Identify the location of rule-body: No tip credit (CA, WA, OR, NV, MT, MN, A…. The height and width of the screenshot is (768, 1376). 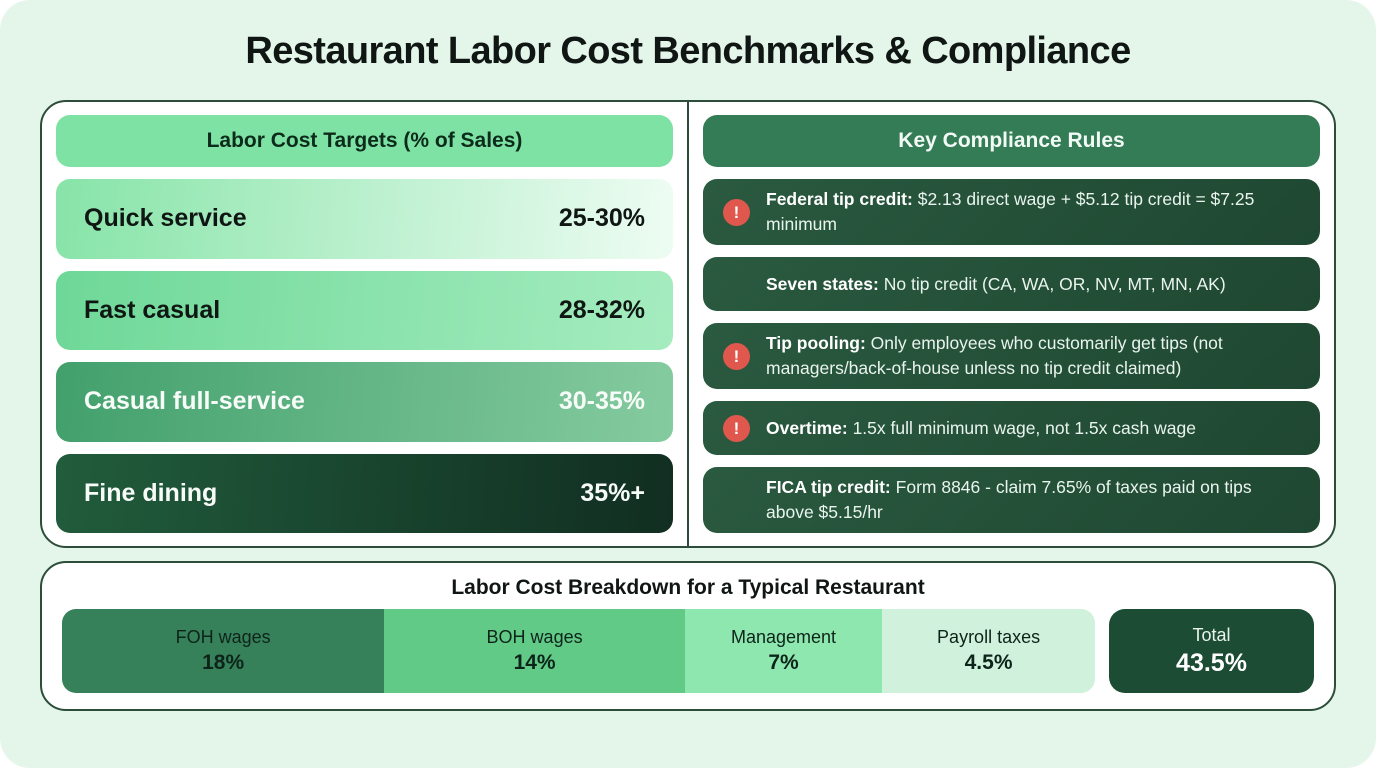
(1054, 283).